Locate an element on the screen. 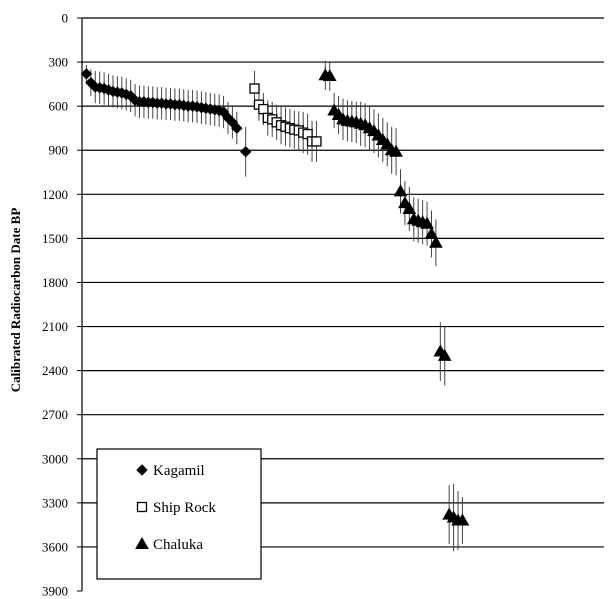 This screenshot has width=608, height=599. y-tick-label: 600 is located at coordinates (59, 106).